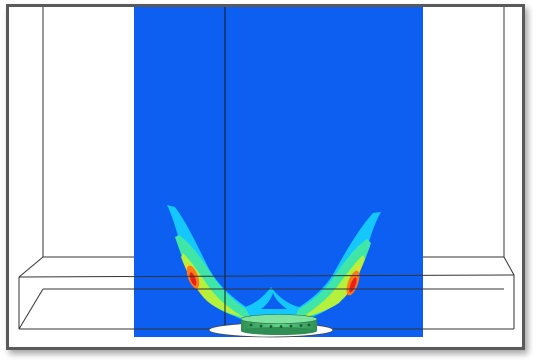  I want to click on cylinder-object, so click(279, 324).